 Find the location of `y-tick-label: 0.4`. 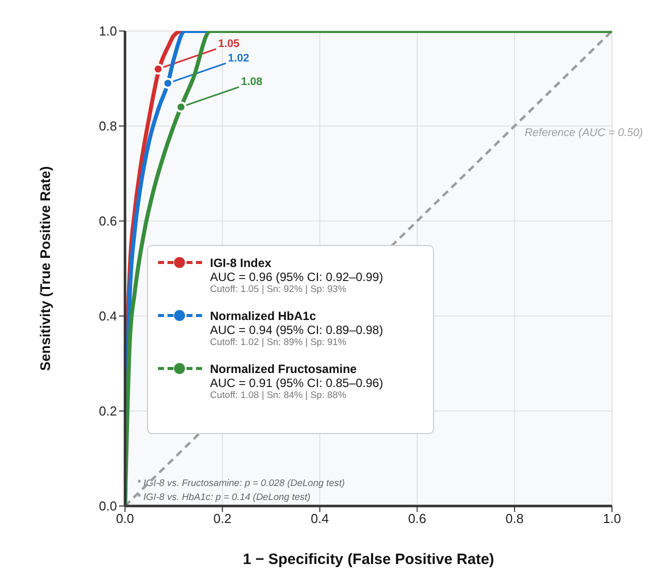

y-tick-label: 0.4 is located at coordinates (107, 316).